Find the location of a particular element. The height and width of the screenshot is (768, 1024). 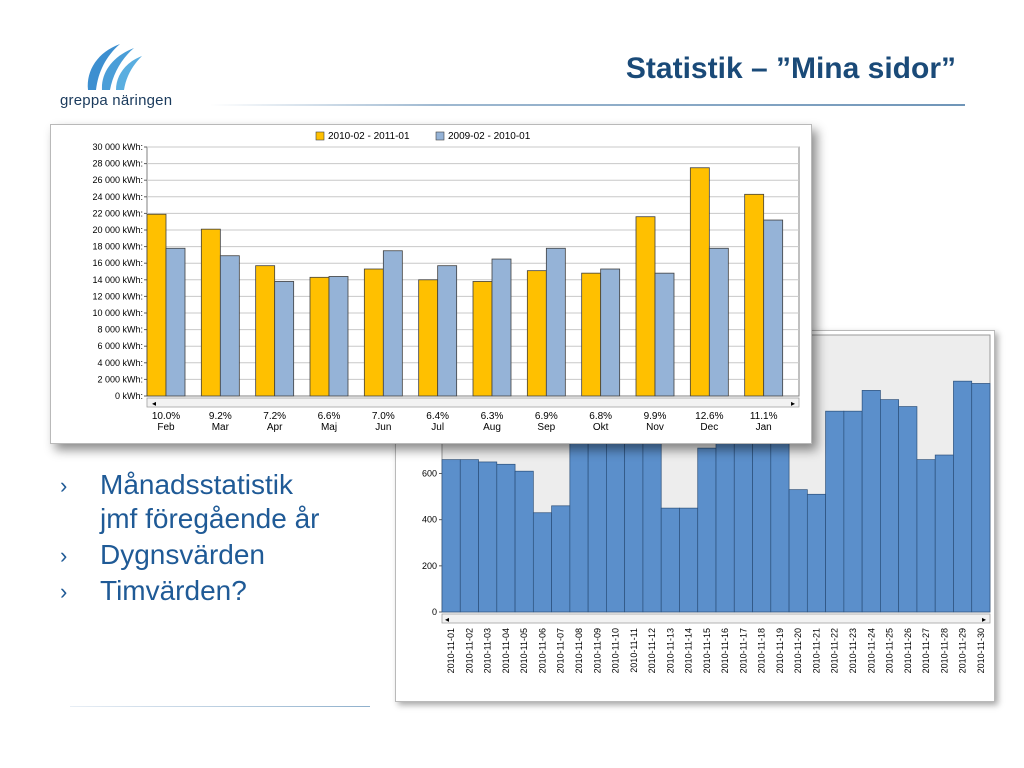

x-tick-label: 2010-11-04 is located at coordinates (506, 650).